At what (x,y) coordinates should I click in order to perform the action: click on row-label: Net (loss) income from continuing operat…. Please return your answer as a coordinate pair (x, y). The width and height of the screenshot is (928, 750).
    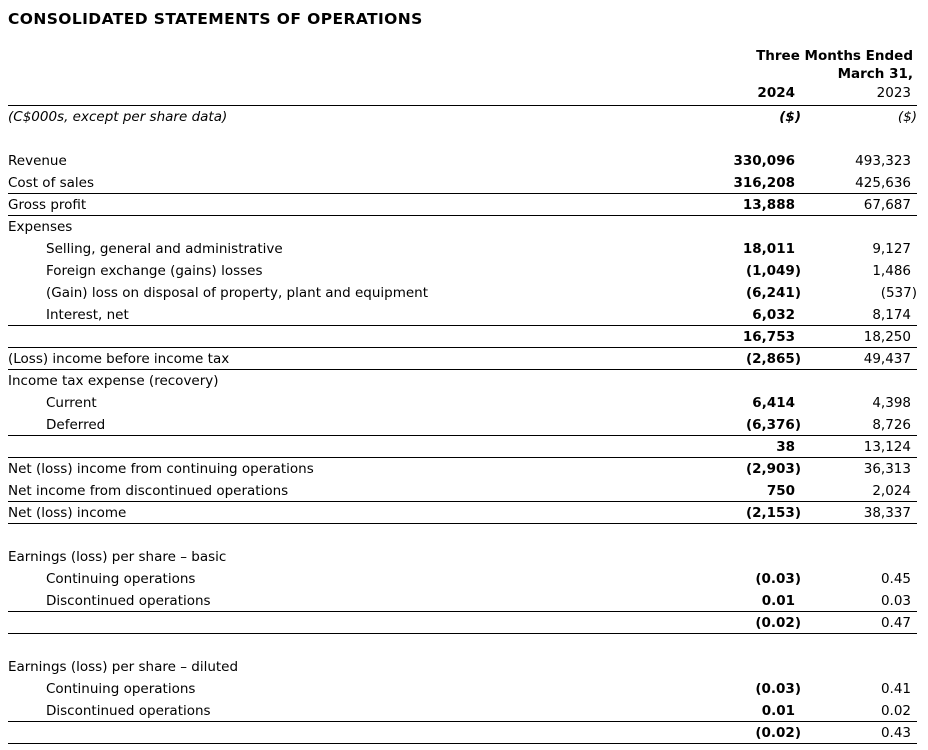
    Looking at the image, I should click on (161, 469).